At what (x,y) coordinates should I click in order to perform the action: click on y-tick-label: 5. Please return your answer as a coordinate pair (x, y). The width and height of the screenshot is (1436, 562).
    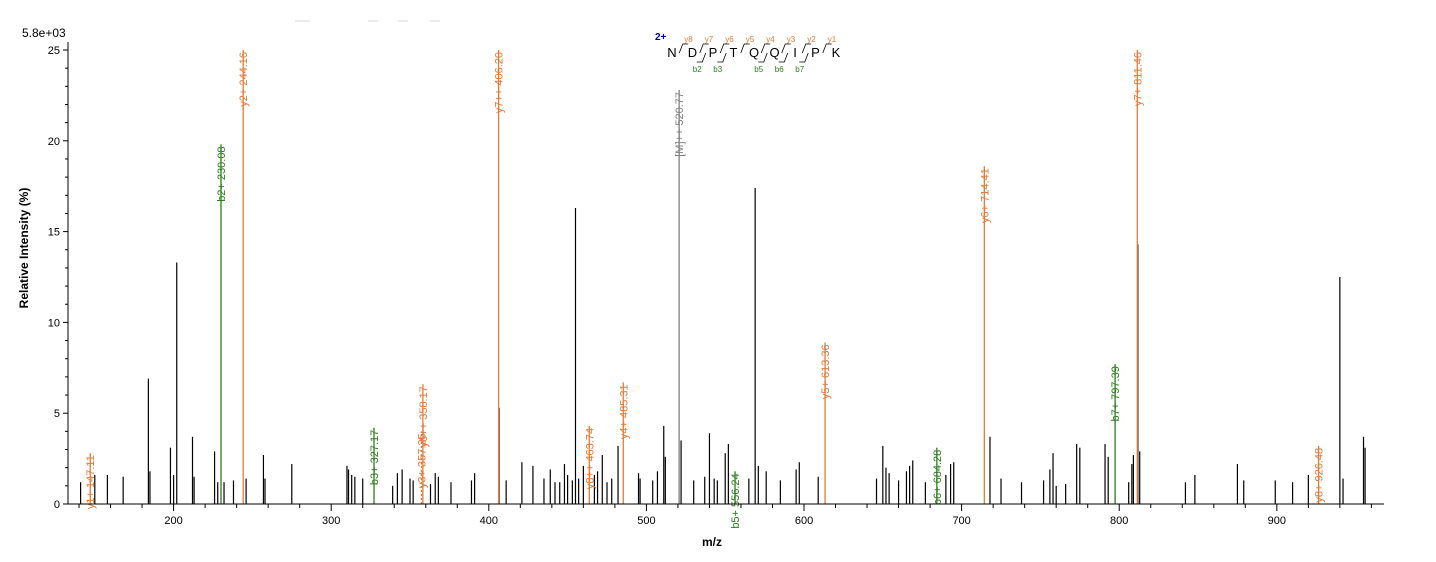
    Looking at the image, I should click on (57, 414).